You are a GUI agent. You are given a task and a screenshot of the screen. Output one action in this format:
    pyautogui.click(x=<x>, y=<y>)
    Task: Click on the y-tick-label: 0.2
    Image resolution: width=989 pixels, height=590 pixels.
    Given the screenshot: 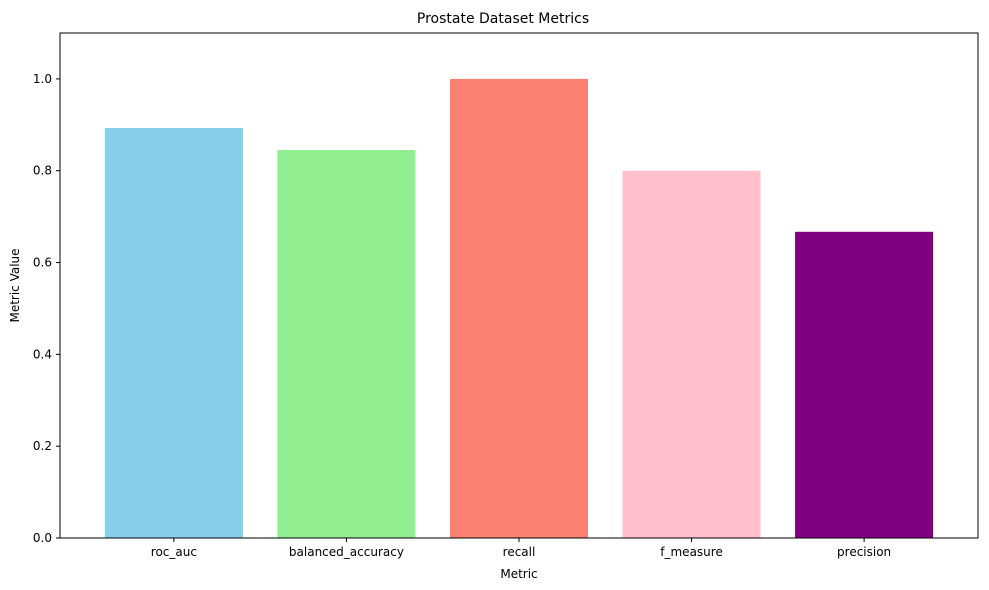 What is the action you would take?
    pyautogui.click(x=42, y=446)
    